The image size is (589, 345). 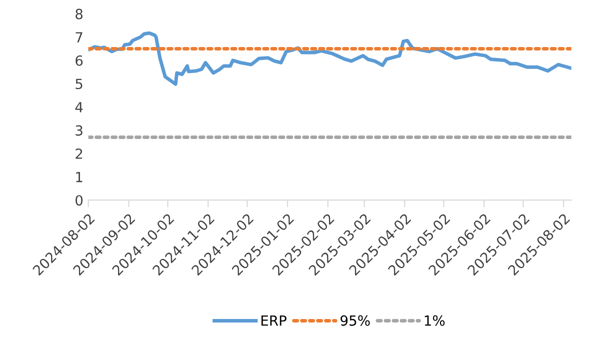 I want to click on y-tick-label: 7, so click(x=79, y=37).